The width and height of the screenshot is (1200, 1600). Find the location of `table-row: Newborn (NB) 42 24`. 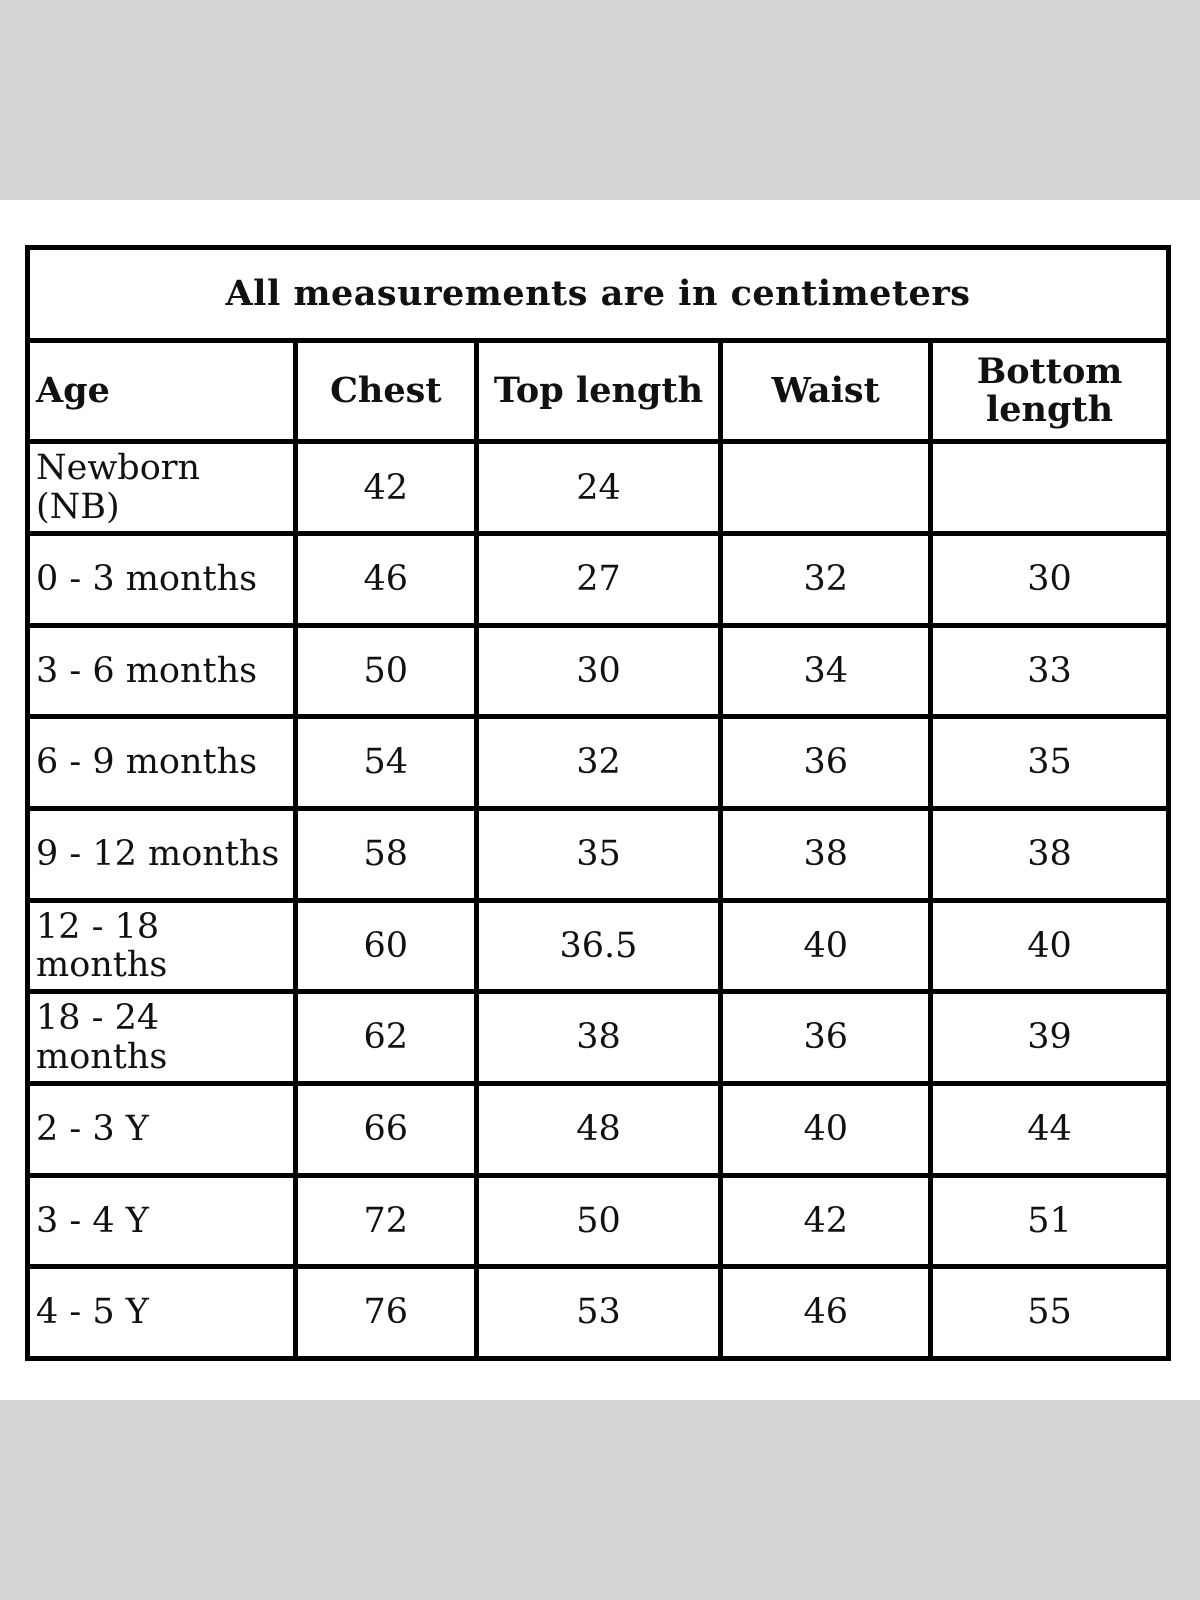

table-row: Newborn (NB) 42 24 is located at coordinates (597, 488).